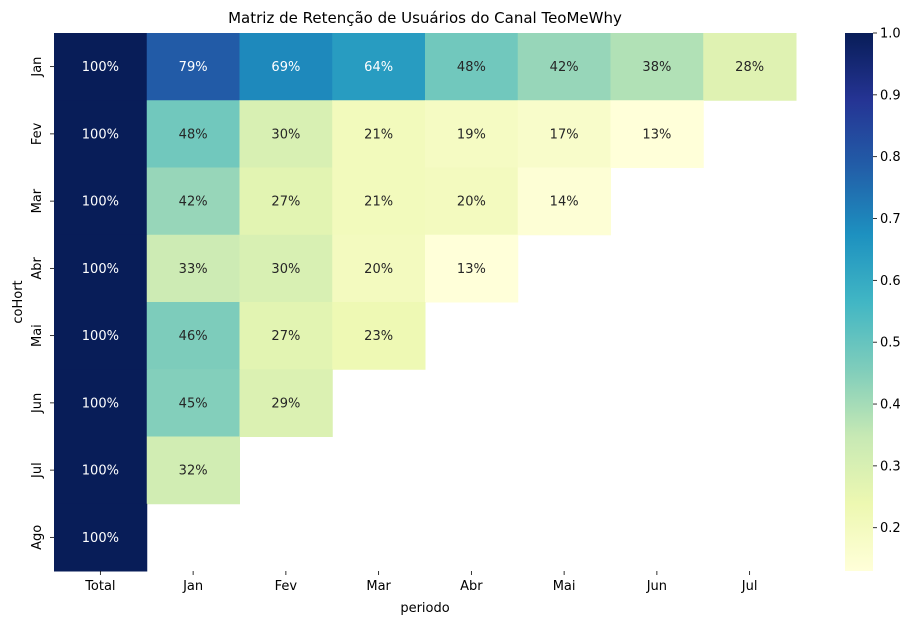 This screenshot has width=912, height=625. Describe the element at coordinates (37, 67) in the screenshot. I see `y-tick-label: Jan` at that location.